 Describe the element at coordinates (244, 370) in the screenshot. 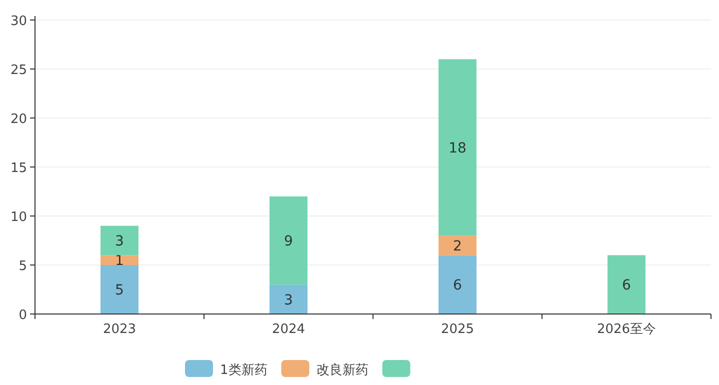

I see `legend-label: 1类新药` at that location.